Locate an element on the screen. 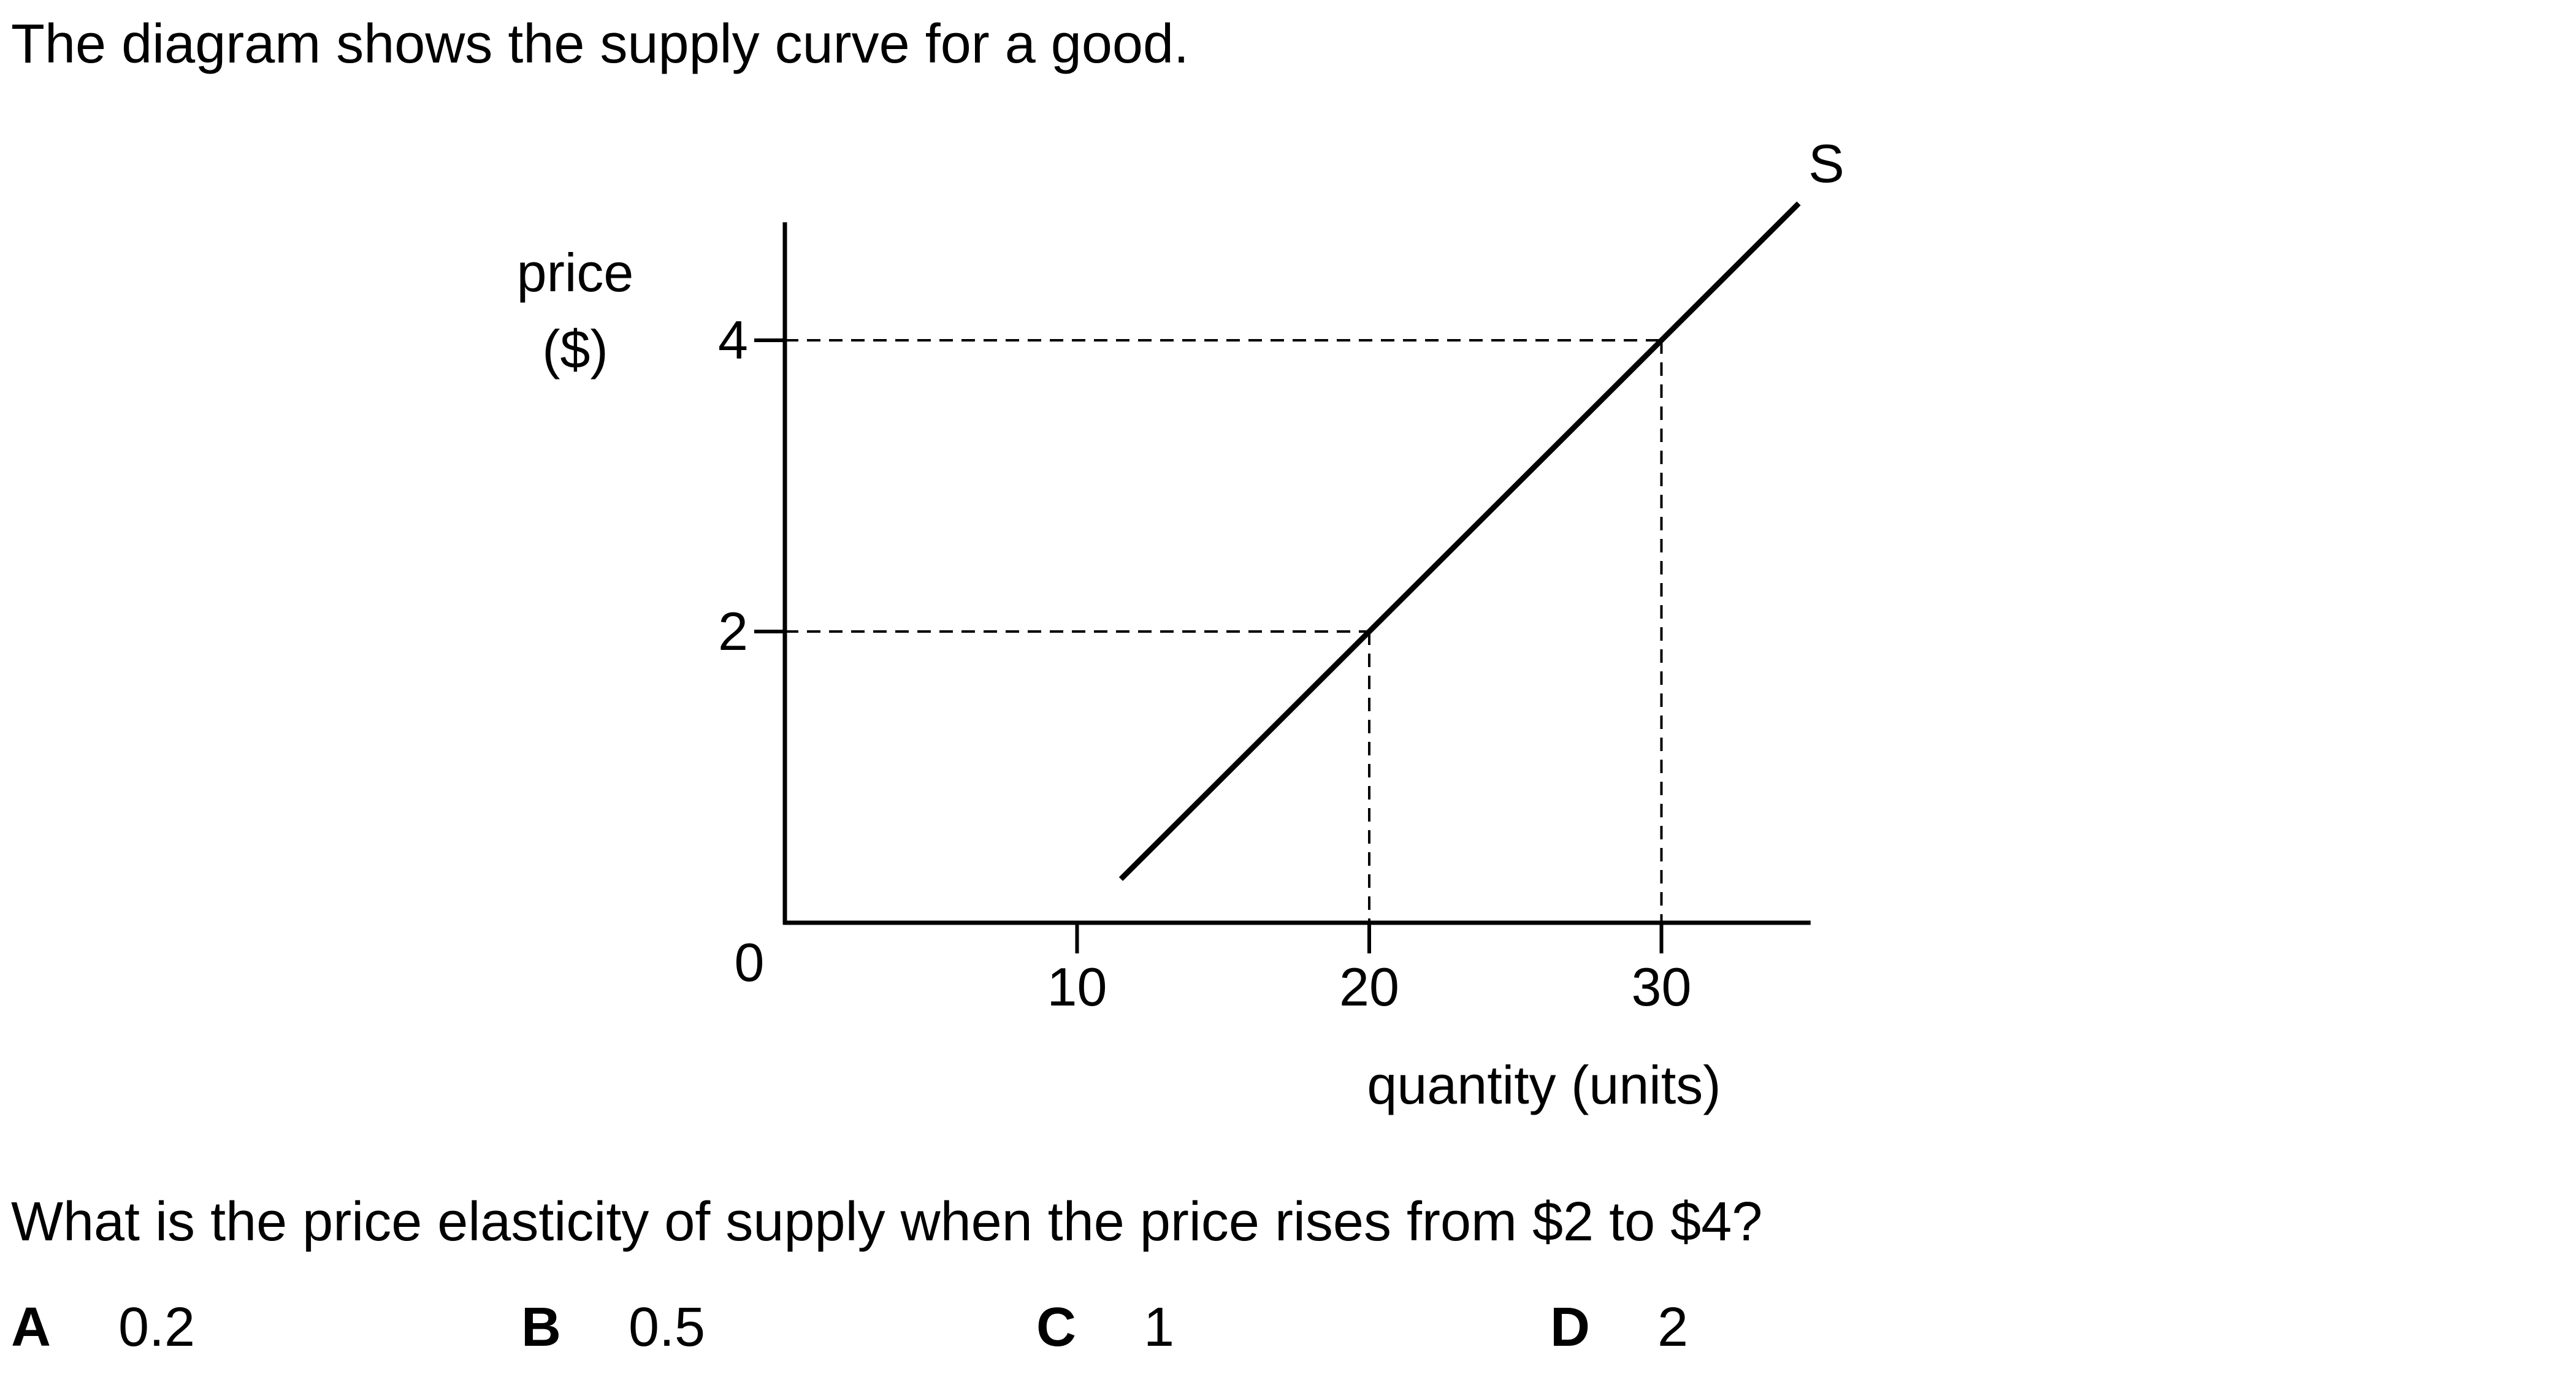  y-tick-label: 4 is located at coordinates (733, 340).